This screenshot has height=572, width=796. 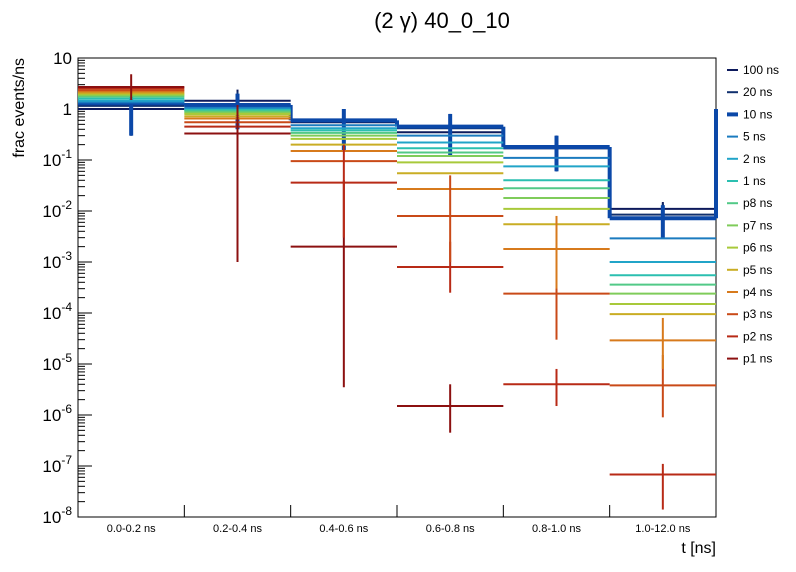 What do you see at coordinates (237, 529) in the screenshot?
I see `x-category-label: 0.2-0.4 ns` at bounding box center [237, 529].